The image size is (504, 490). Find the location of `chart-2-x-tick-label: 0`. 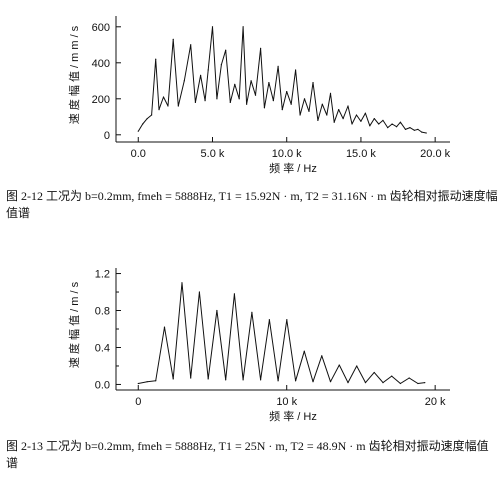

chart-2-x-tick-label: 0 is located at coordinates (138, 402).